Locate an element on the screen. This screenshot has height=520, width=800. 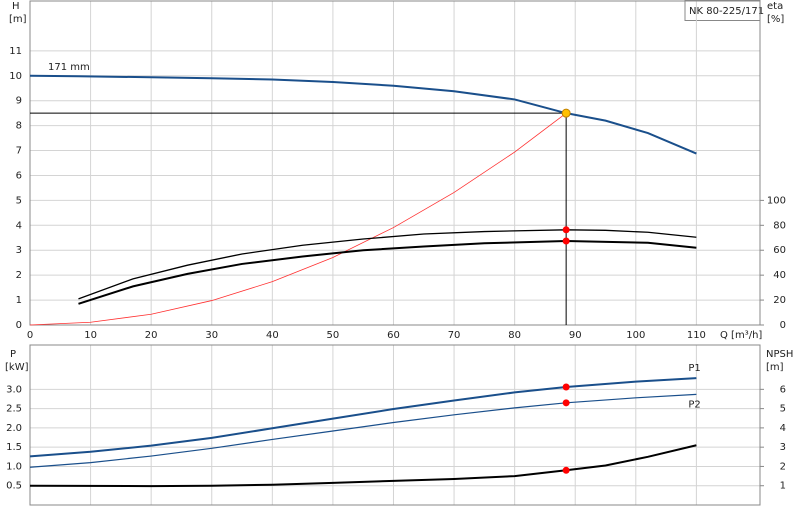
y2-tick-label: 100 is located at coordinates (776, 200).